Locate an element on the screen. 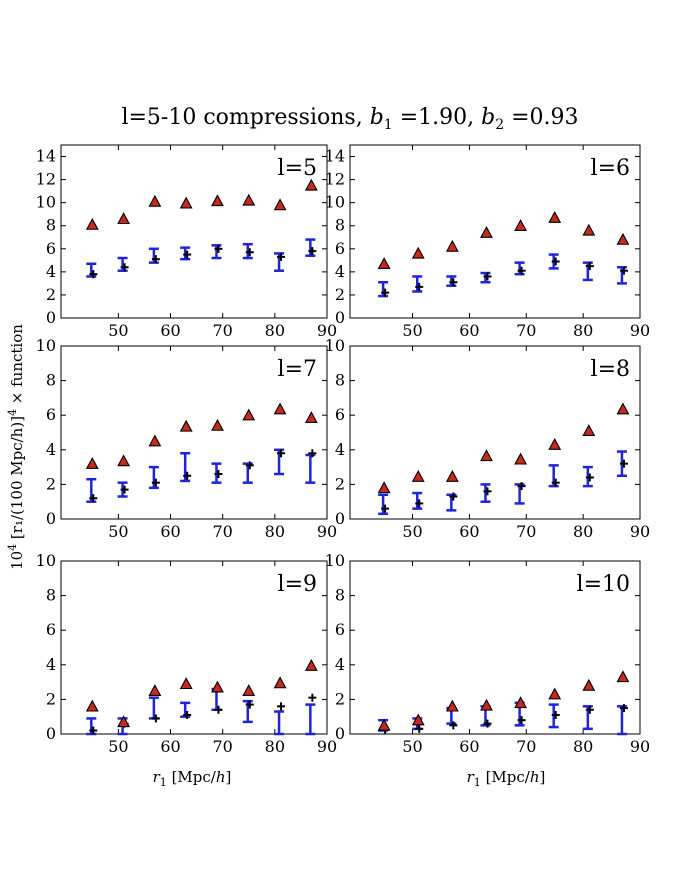 This screenshot has height=880, width=680. panel-l-6: 0 2 4 6 8 10 12 14 50 60 70 80 90 l=6 is located at coordinates (487, 242).